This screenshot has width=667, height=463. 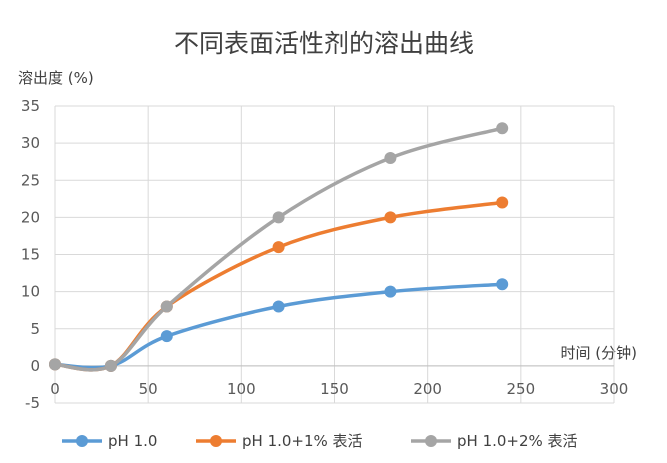 I want to click on legend-item: pH 1.0+2% 表活, so click(x=494, y=441).